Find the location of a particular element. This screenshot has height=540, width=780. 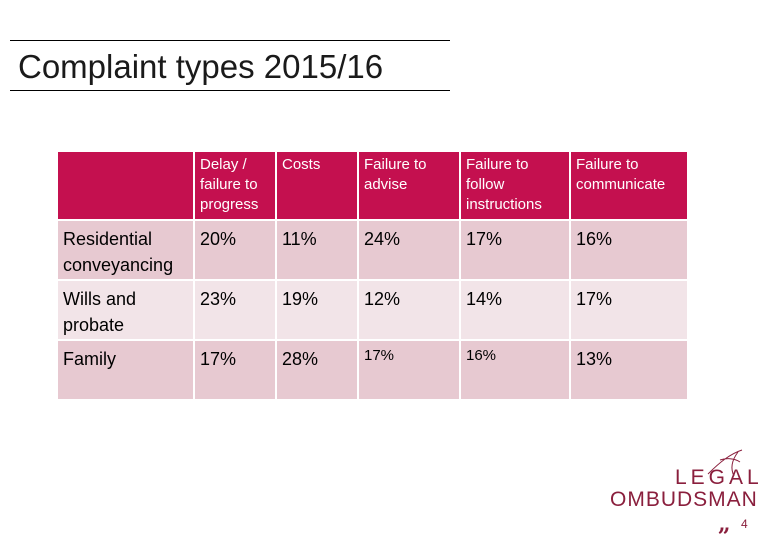

quote-mark-icon: „ is located at coordinates (724, 524).